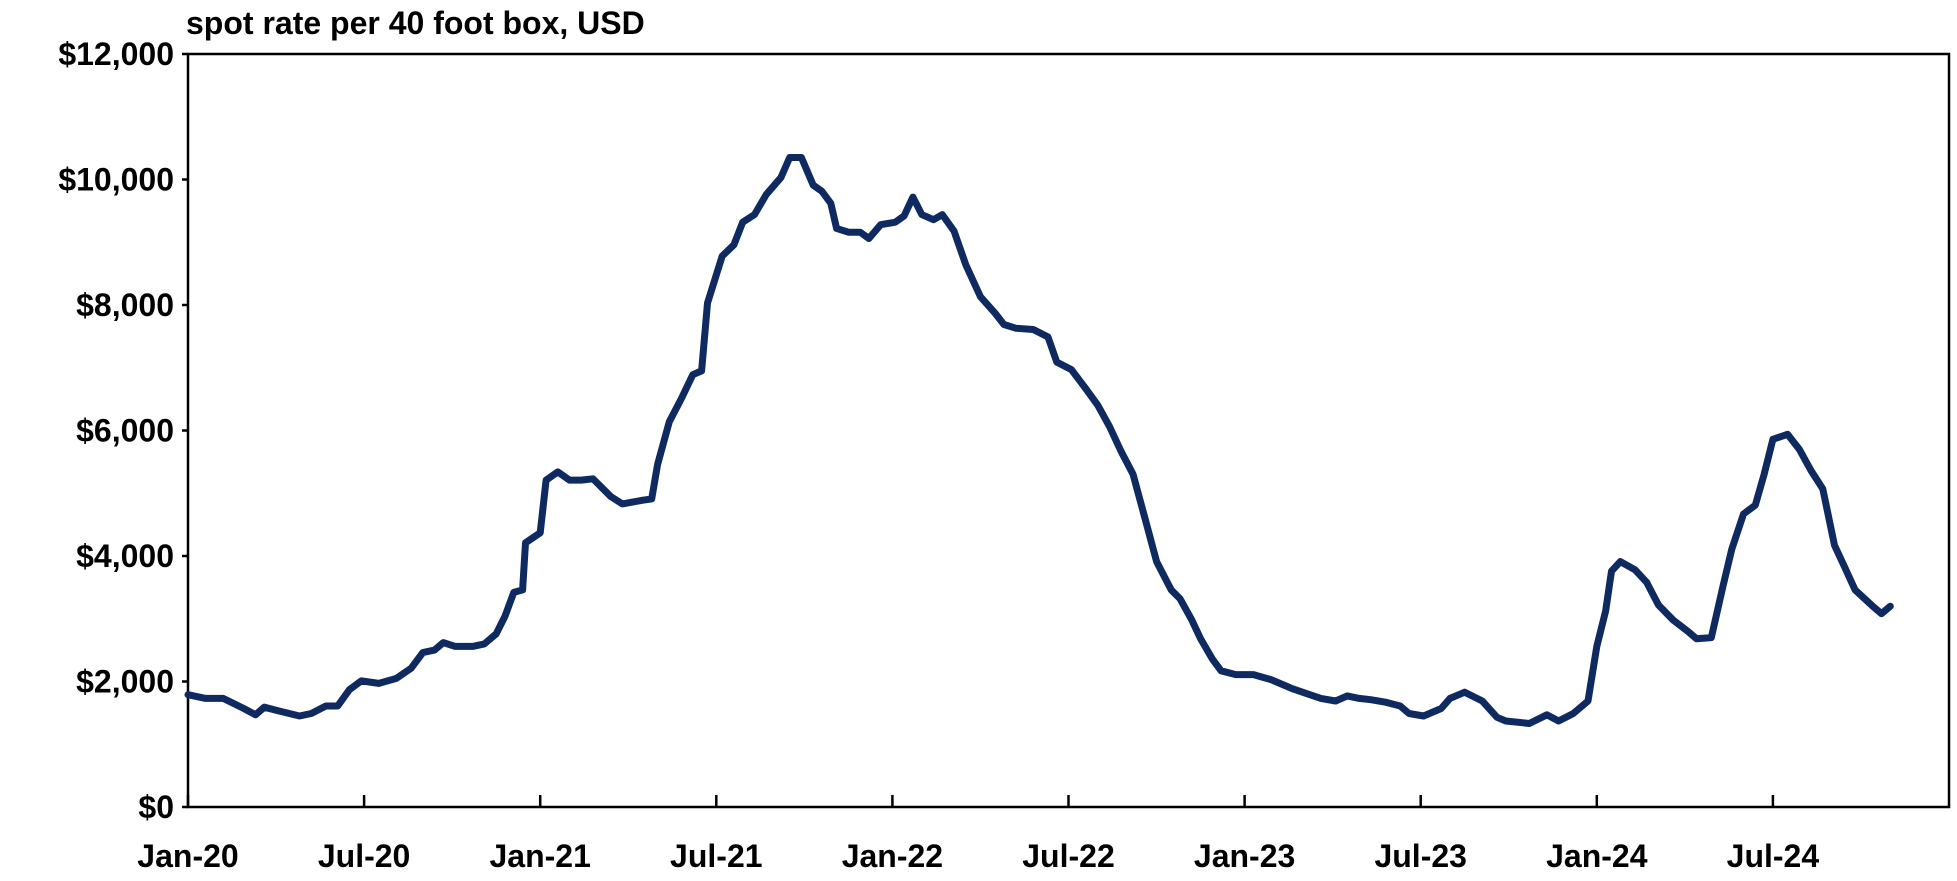  I want to click on y-tick-label: $8,000, so click(125, 305).